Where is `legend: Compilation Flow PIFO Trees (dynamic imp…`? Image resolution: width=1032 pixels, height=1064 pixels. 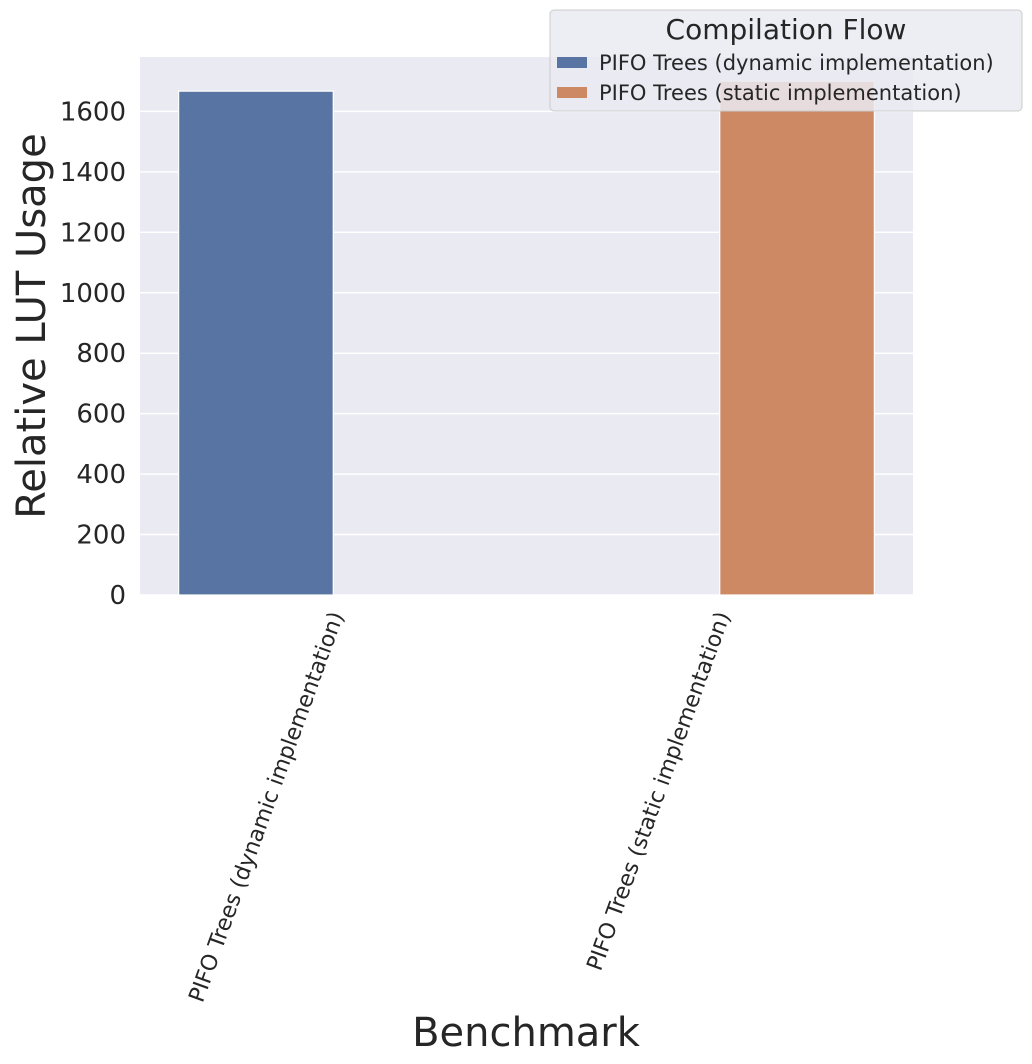 legend: Compilation Flow PIFO Trees (dynamic imp… is located at coordinates (786, 60).